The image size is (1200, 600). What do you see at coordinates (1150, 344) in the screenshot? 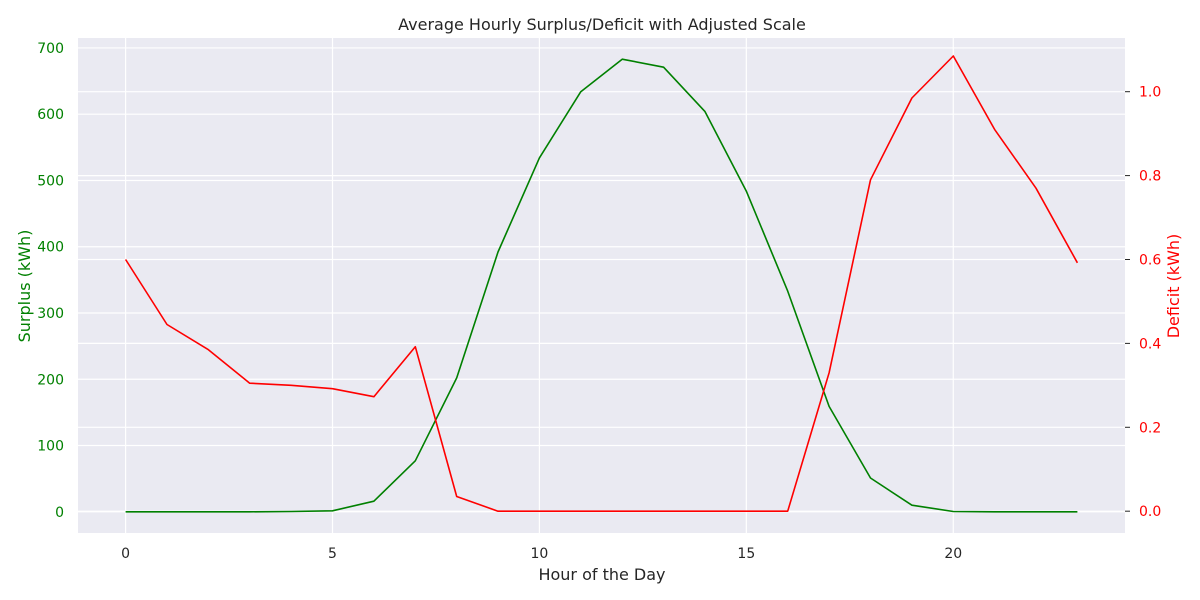
I see `y-right-tick-label: 0.4` at bounding box center [1150, 344].